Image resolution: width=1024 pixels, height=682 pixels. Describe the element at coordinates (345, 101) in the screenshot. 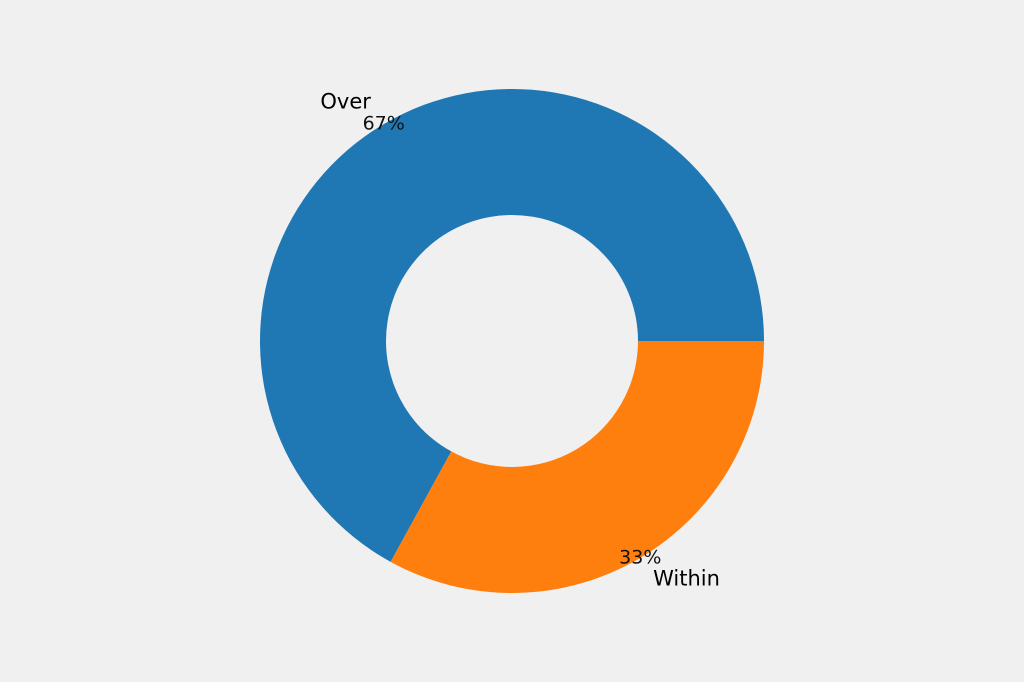

I see `slice-label-over: Over` at that location.